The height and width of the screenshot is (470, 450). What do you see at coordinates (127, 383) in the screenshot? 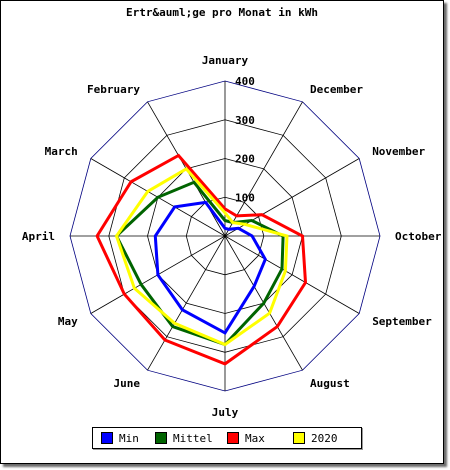
I see `category-label: June` at bounding box center [127, 383].